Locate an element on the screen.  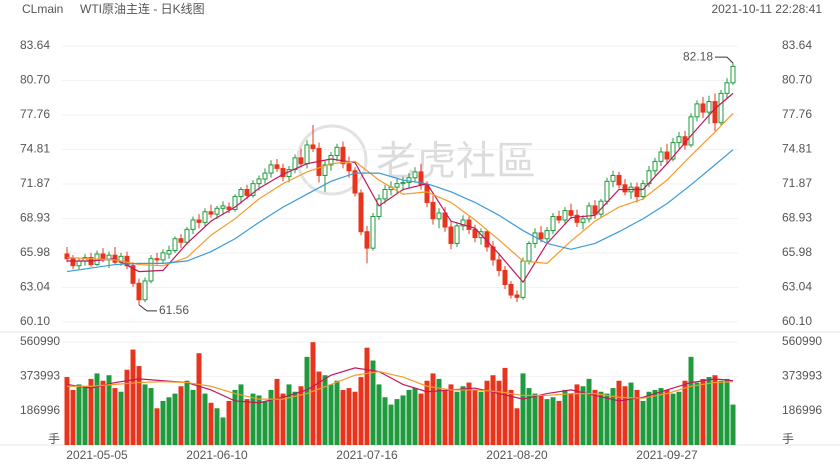
volume-unit: 手 is located at coordinates (54, 439).